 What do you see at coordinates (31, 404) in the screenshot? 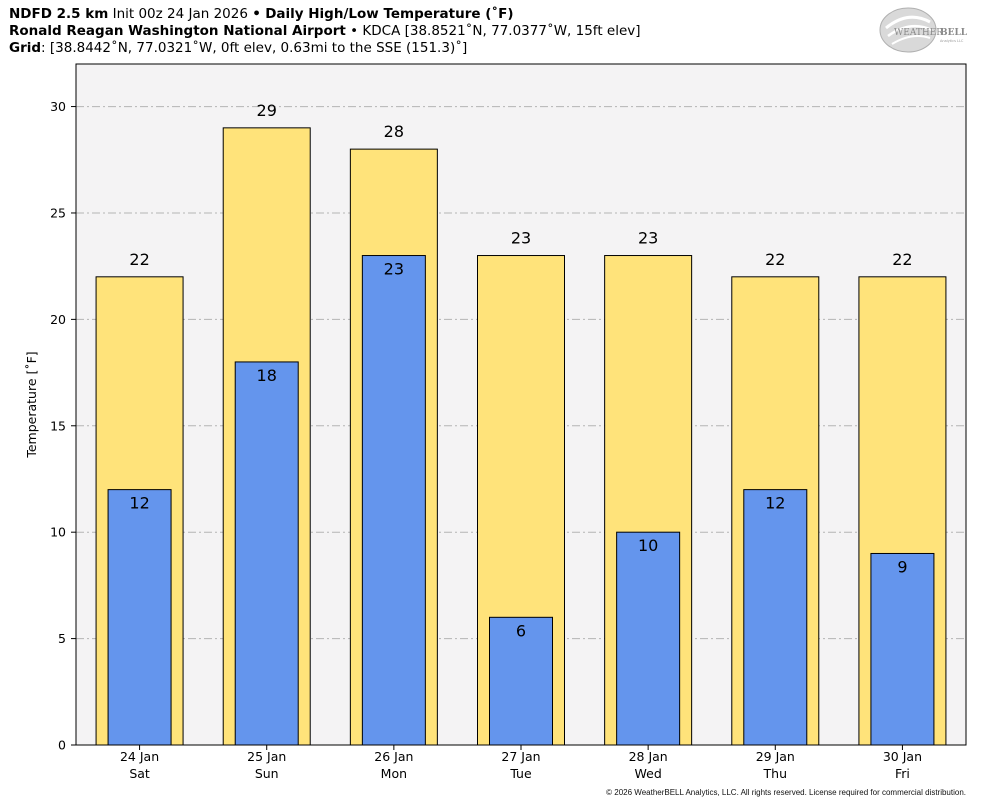
I see `y-axis-label: Temperature [˚F]` at bounding box center [31, 404].